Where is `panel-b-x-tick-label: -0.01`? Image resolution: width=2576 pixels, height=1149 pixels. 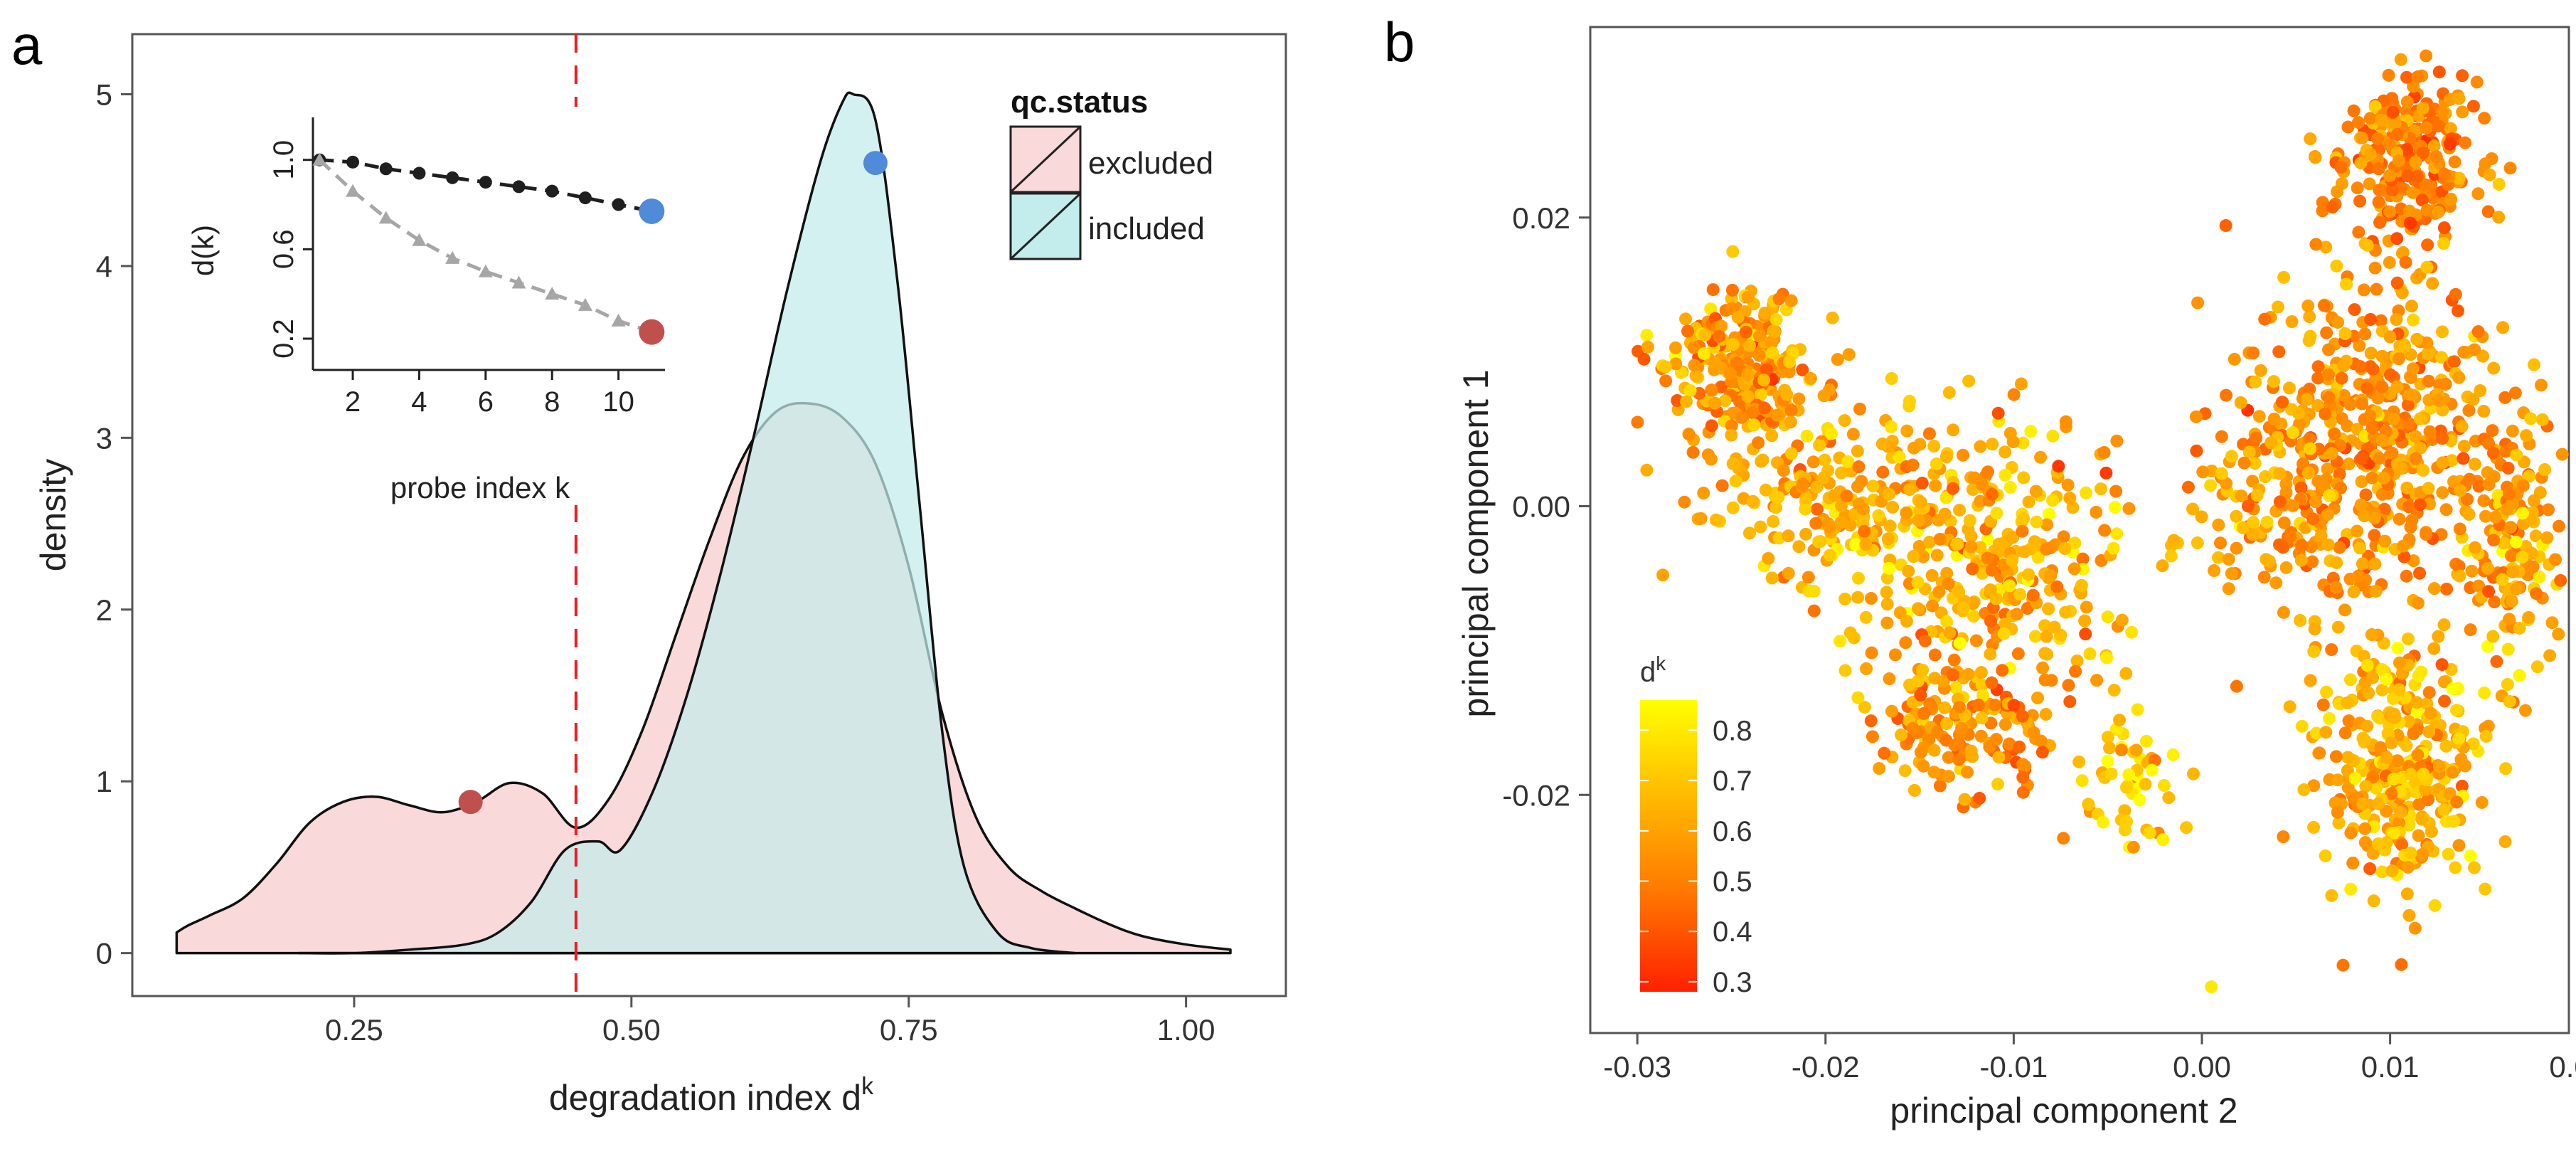 panel-b-x-tick-label: -0.01 is located at coordinates (2014, 1067).